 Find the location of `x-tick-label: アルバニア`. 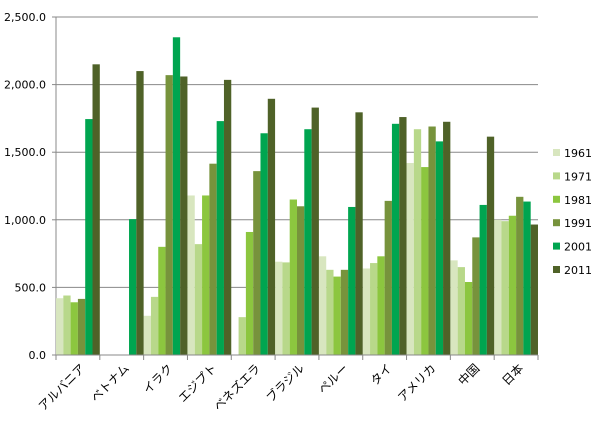

x-tick-label: アルバニア is located at coordinates (62, 387).